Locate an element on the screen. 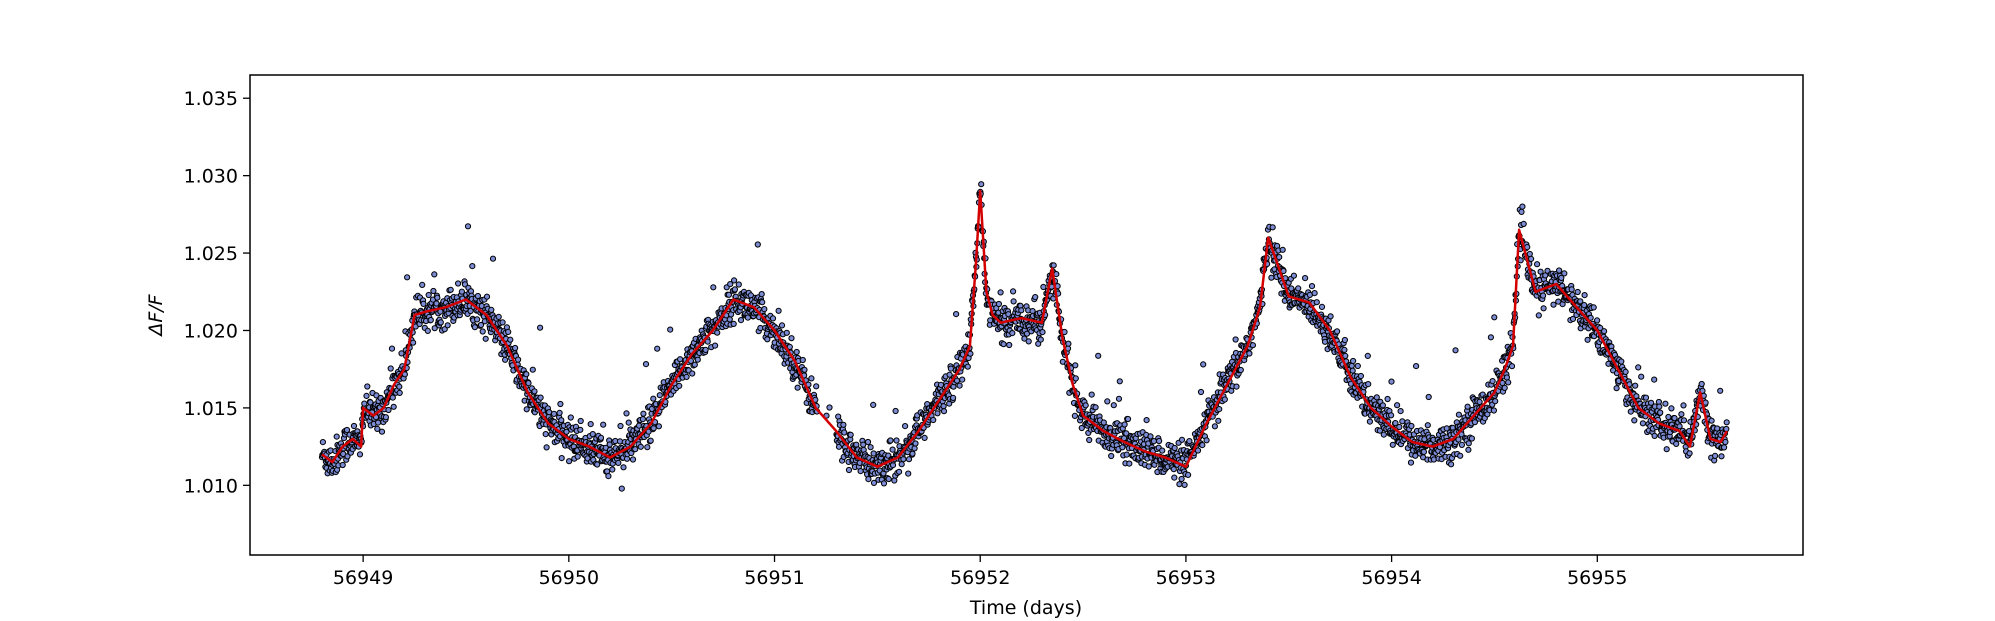 This screenshot has width=1995, height=621. y-tick-label: 1.030 is located at coordinates (211, 177).